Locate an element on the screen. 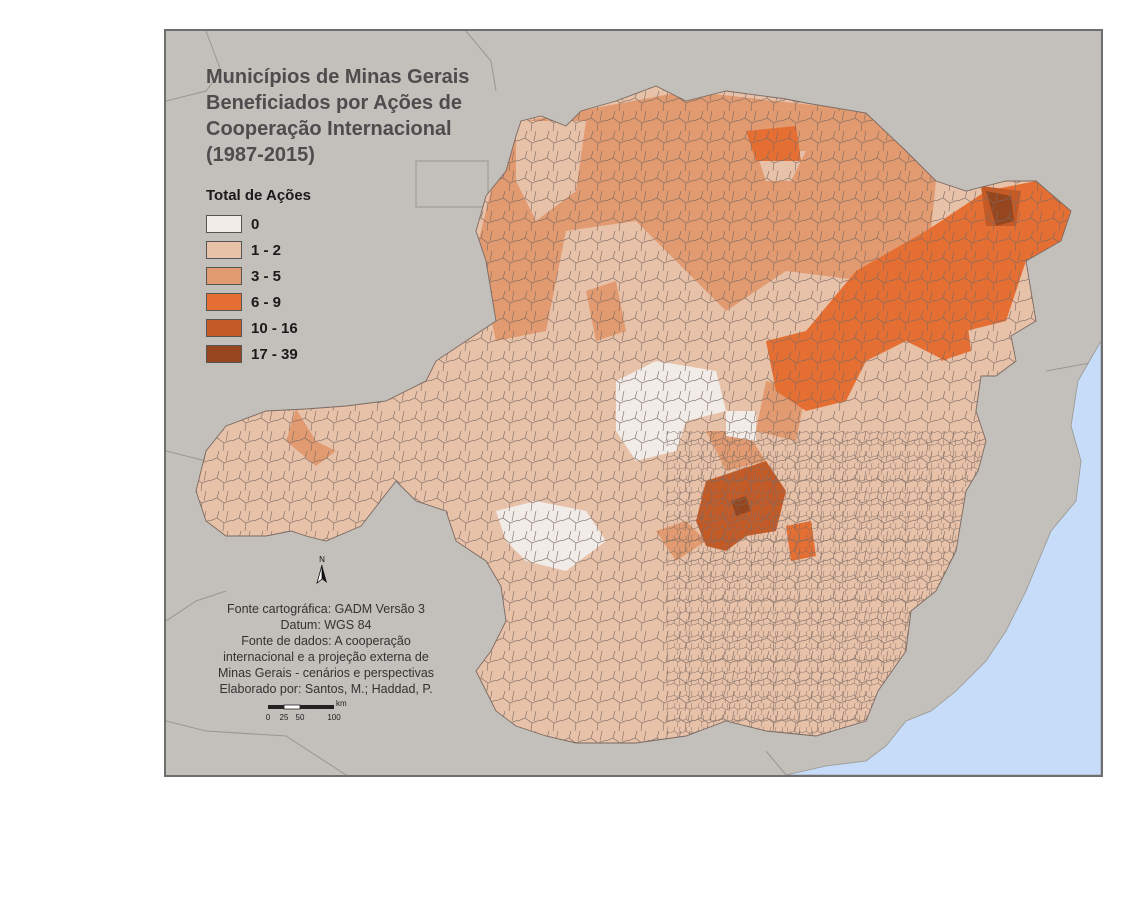 This screenshot has height=898, width=1131. legend-item: 0 is located at coordinates (258, 224).